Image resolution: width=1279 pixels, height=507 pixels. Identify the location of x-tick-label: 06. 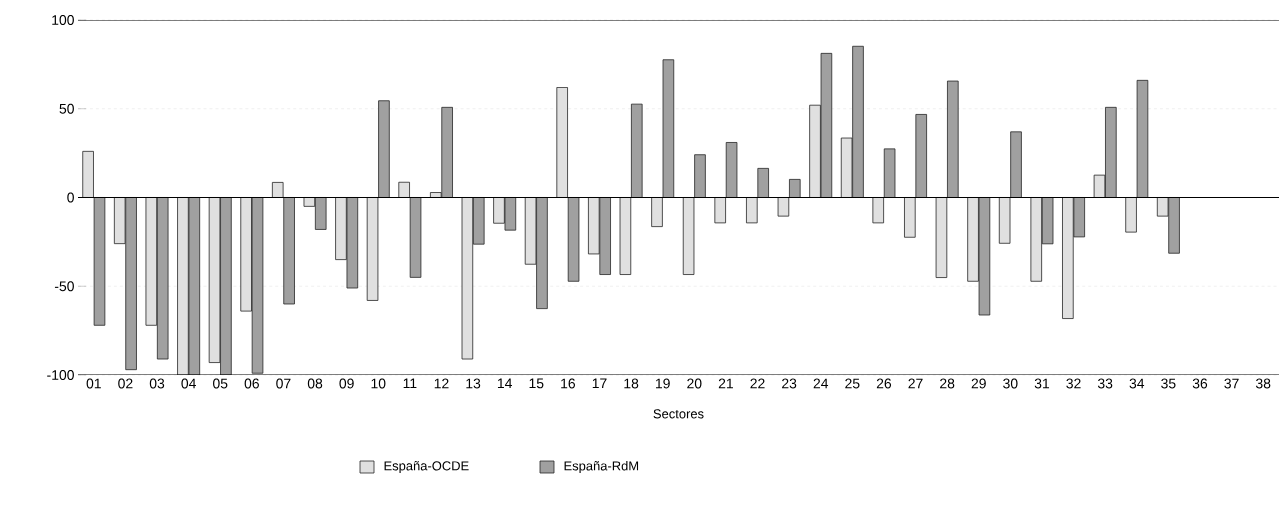
(251, 383).